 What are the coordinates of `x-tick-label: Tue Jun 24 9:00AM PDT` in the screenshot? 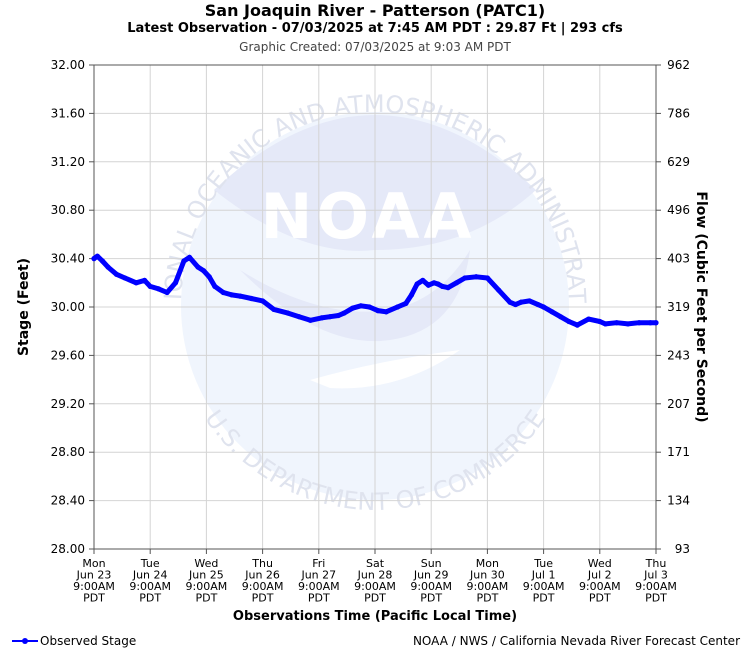 It's located at (150, 581).